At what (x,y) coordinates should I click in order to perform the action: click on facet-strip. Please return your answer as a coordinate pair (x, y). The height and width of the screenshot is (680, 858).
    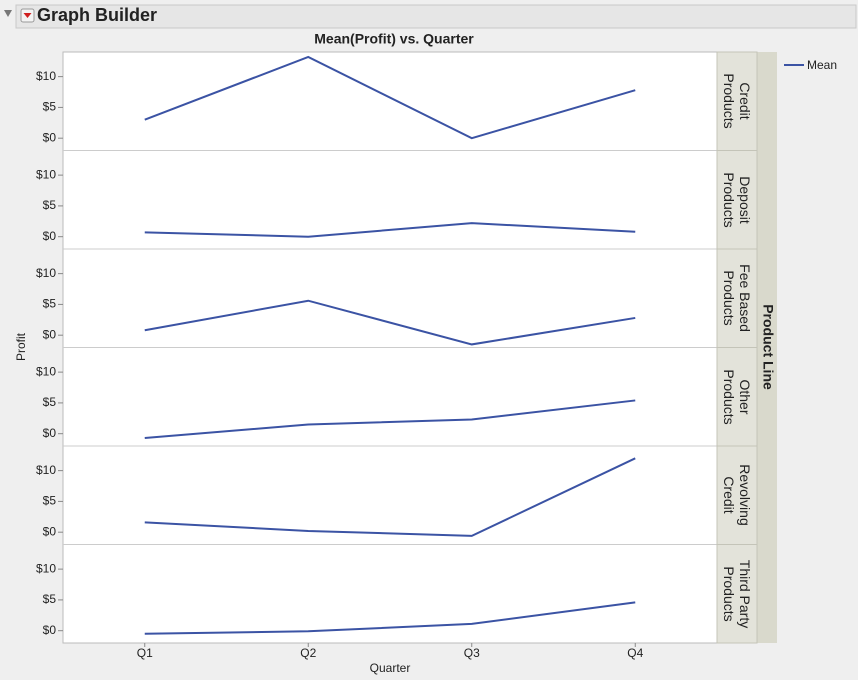
    Looking at the image, I should click on (767, 347).